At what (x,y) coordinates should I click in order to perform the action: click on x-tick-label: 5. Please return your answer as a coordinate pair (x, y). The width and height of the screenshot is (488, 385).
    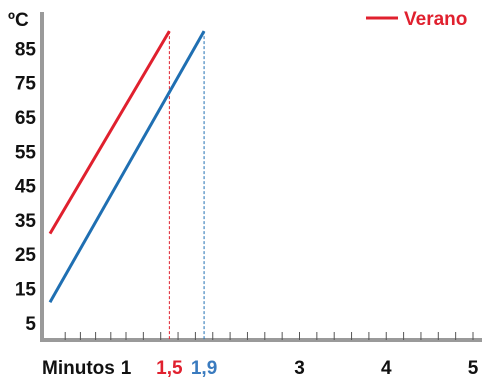
    Looking at the image, I should click on (473, 368).